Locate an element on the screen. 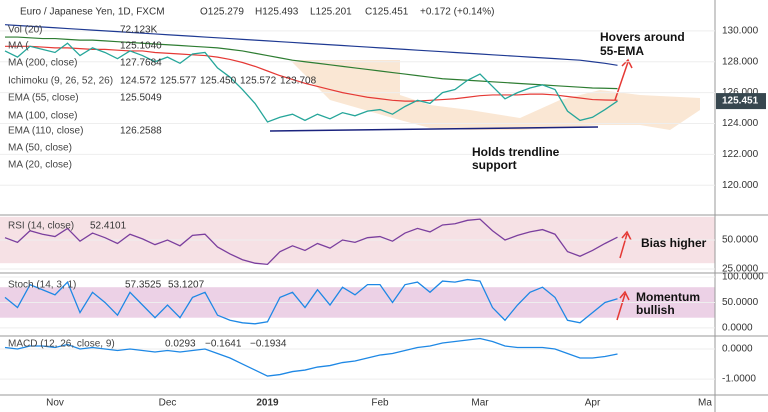 The image size is (768, 412). chart-title: Euro / Japanese Yen, 1D, FXCM is located at coordinates (92, 12).